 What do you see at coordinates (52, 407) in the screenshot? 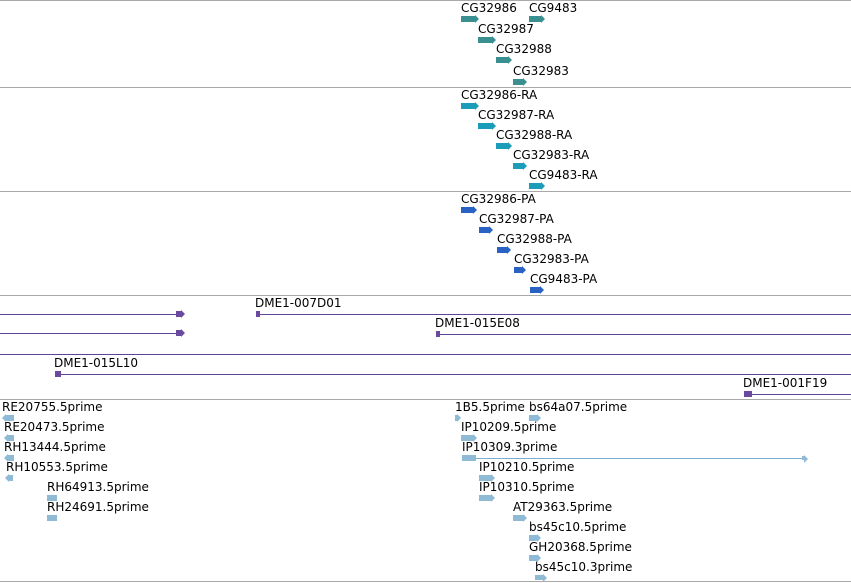
I see `est-label: RE20755.5prime` at bounding box center [52, 407].